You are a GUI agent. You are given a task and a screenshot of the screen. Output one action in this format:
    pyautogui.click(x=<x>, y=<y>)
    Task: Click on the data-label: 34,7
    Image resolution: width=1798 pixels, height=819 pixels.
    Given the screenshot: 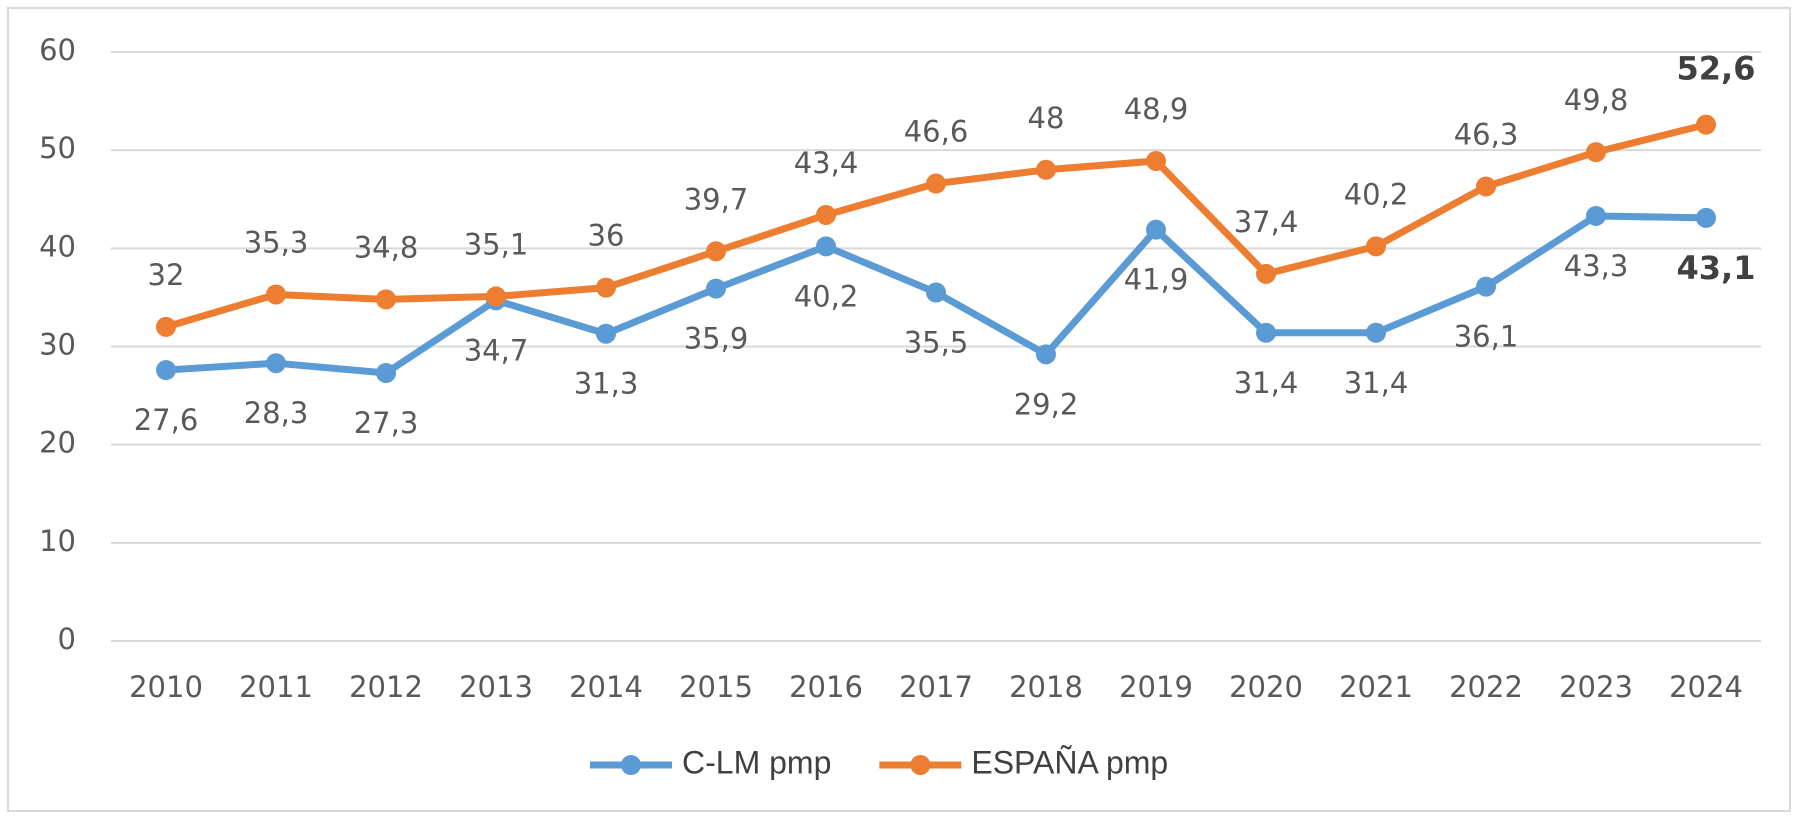 What is the action you would take?
    pyautogui.click(x=496, y=350)
    